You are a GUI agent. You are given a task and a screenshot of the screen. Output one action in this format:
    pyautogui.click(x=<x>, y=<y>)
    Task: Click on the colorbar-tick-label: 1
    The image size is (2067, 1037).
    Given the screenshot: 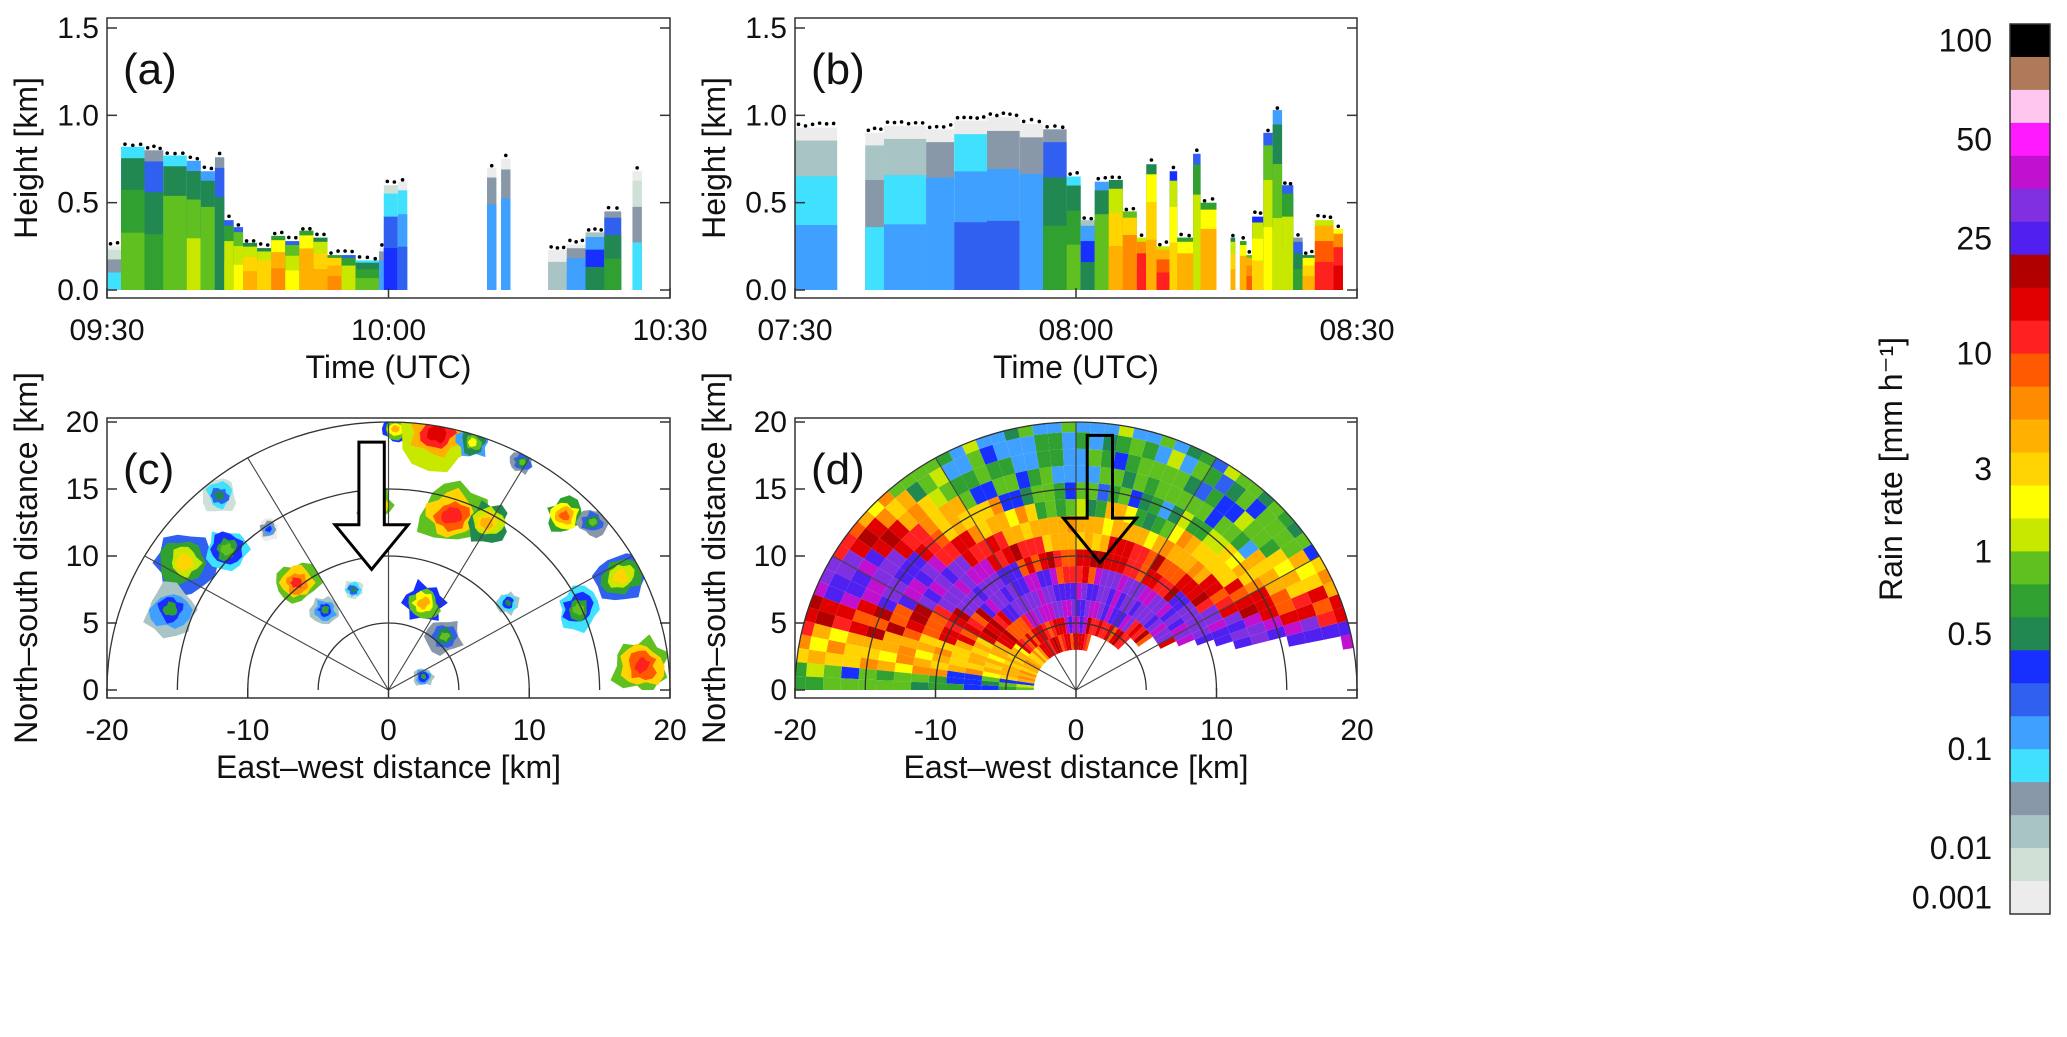 What is the action you would take?
    pyautogui.click(x=1983, y=551)
    